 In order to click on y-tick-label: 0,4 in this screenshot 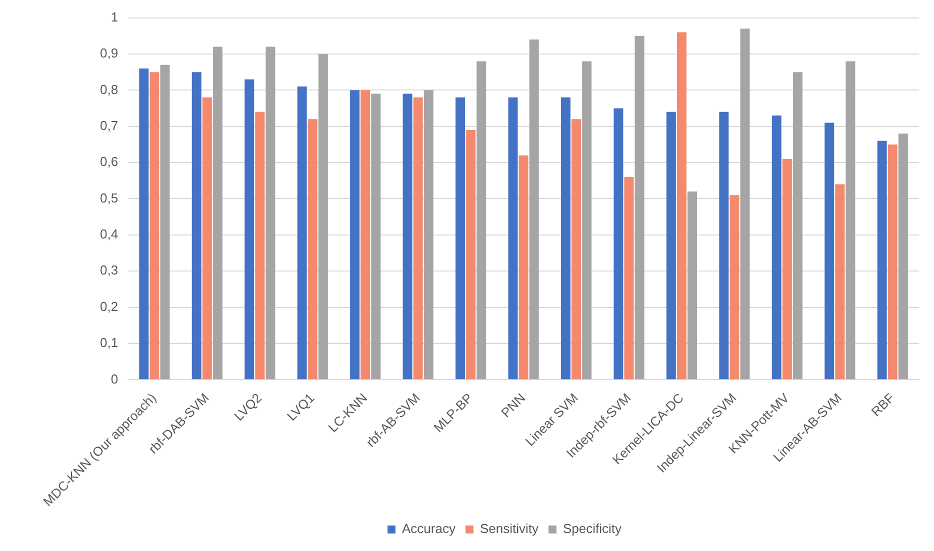, I will do `click(109, 234)`.